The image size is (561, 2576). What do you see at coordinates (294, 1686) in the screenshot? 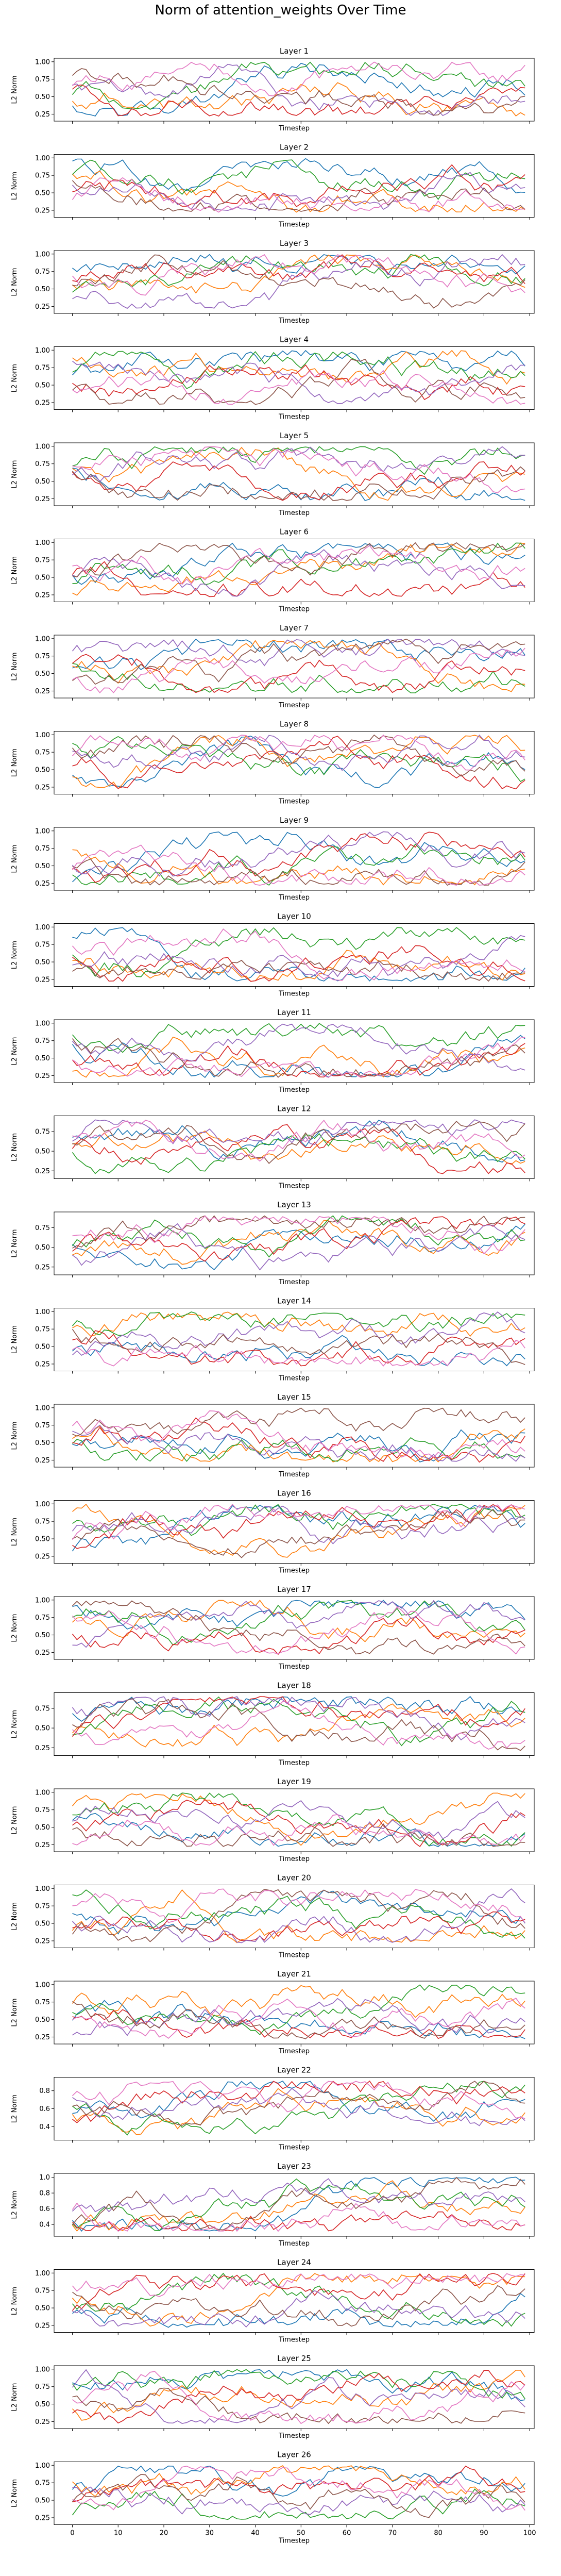
I see `panel-title: Layer 18` at bounding box center [294, 1686].